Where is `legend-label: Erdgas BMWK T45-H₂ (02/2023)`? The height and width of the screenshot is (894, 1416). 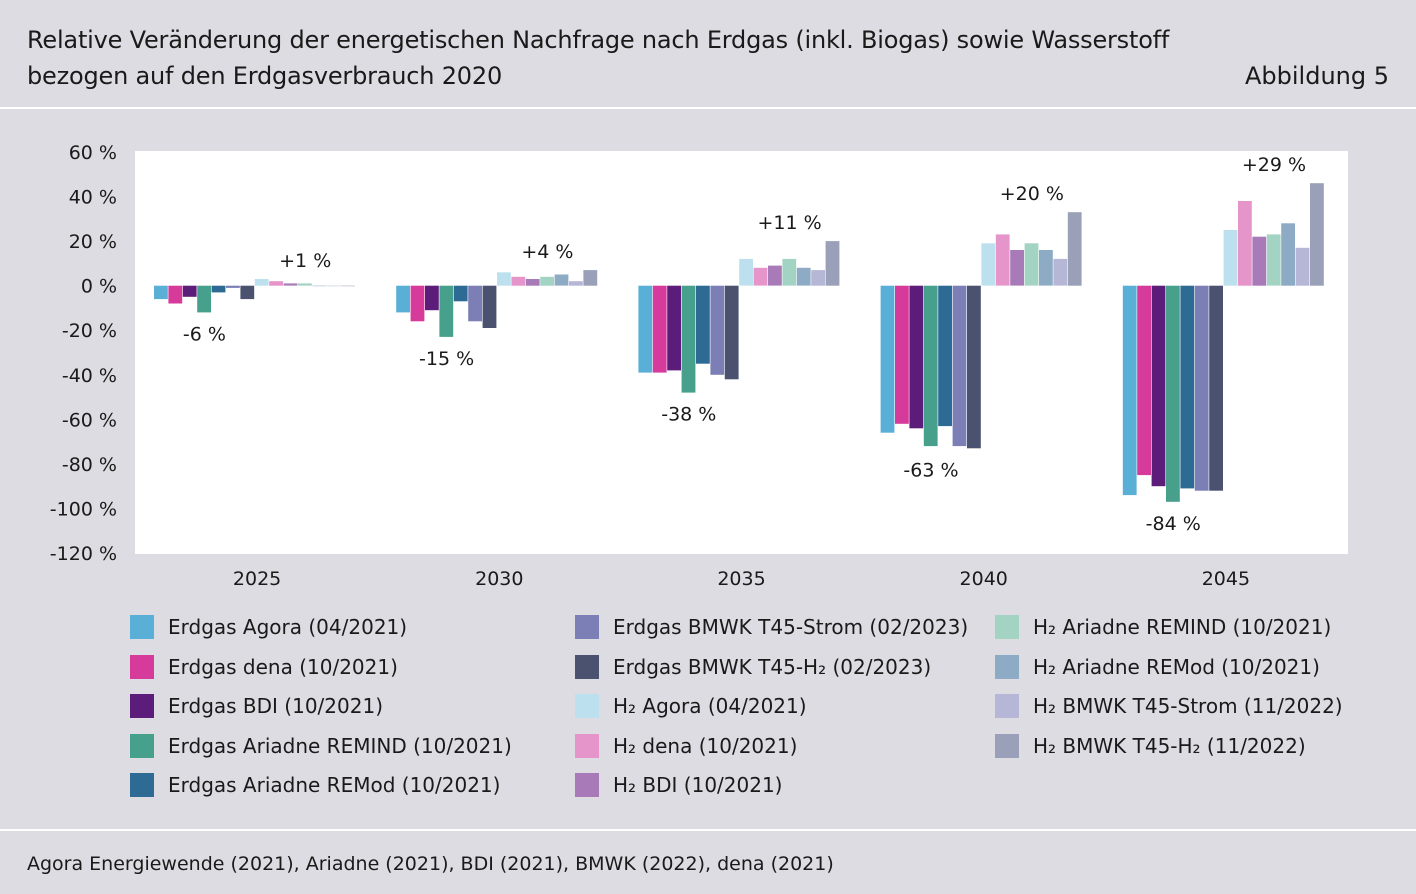 legend-label: Erdgas BMWK T45-H₂ (02/2023) is located at coordinates (772, 666).